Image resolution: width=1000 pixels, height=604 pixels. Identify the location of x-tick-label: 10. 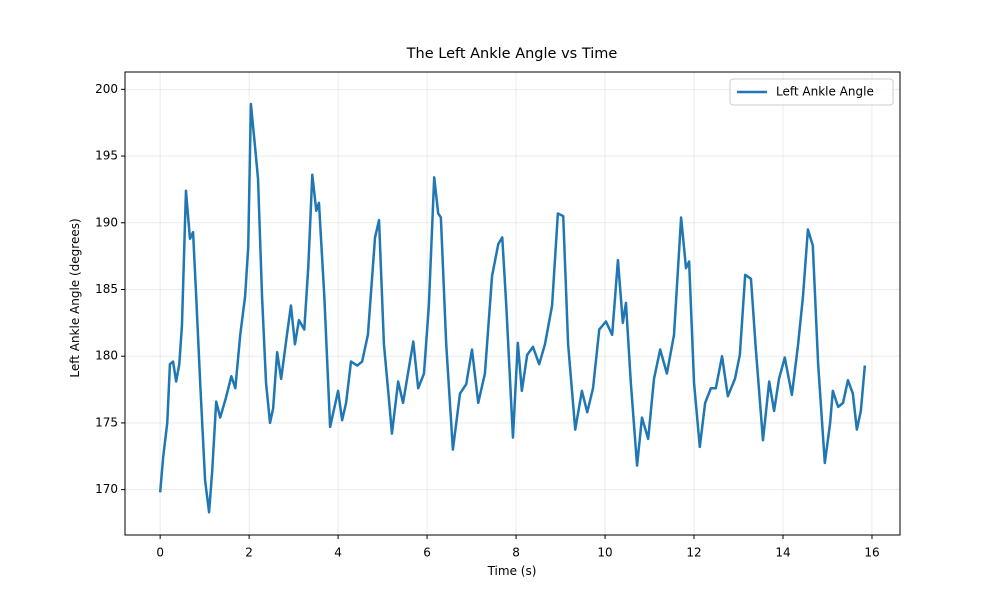
(604, 553).